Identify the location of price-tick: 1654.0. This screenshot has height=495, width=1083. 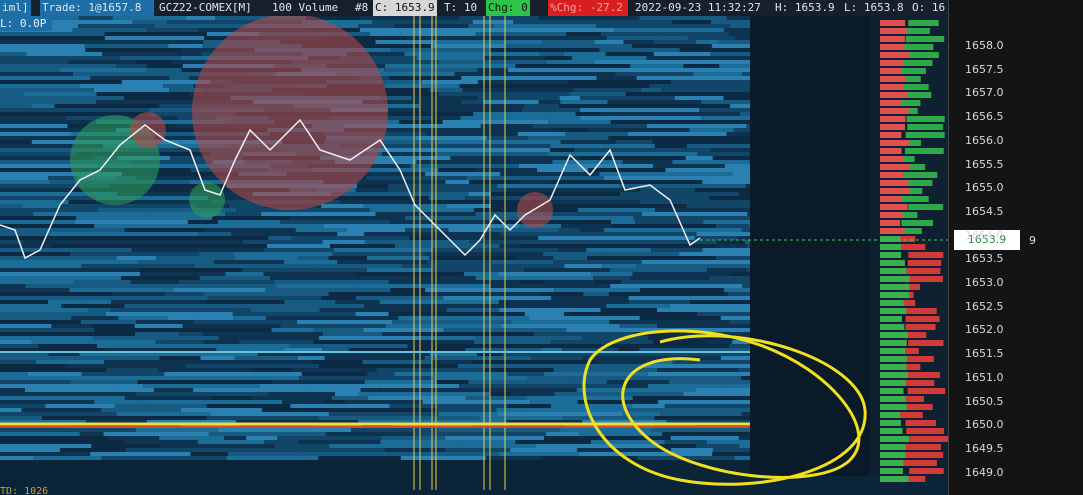
(984, 235).